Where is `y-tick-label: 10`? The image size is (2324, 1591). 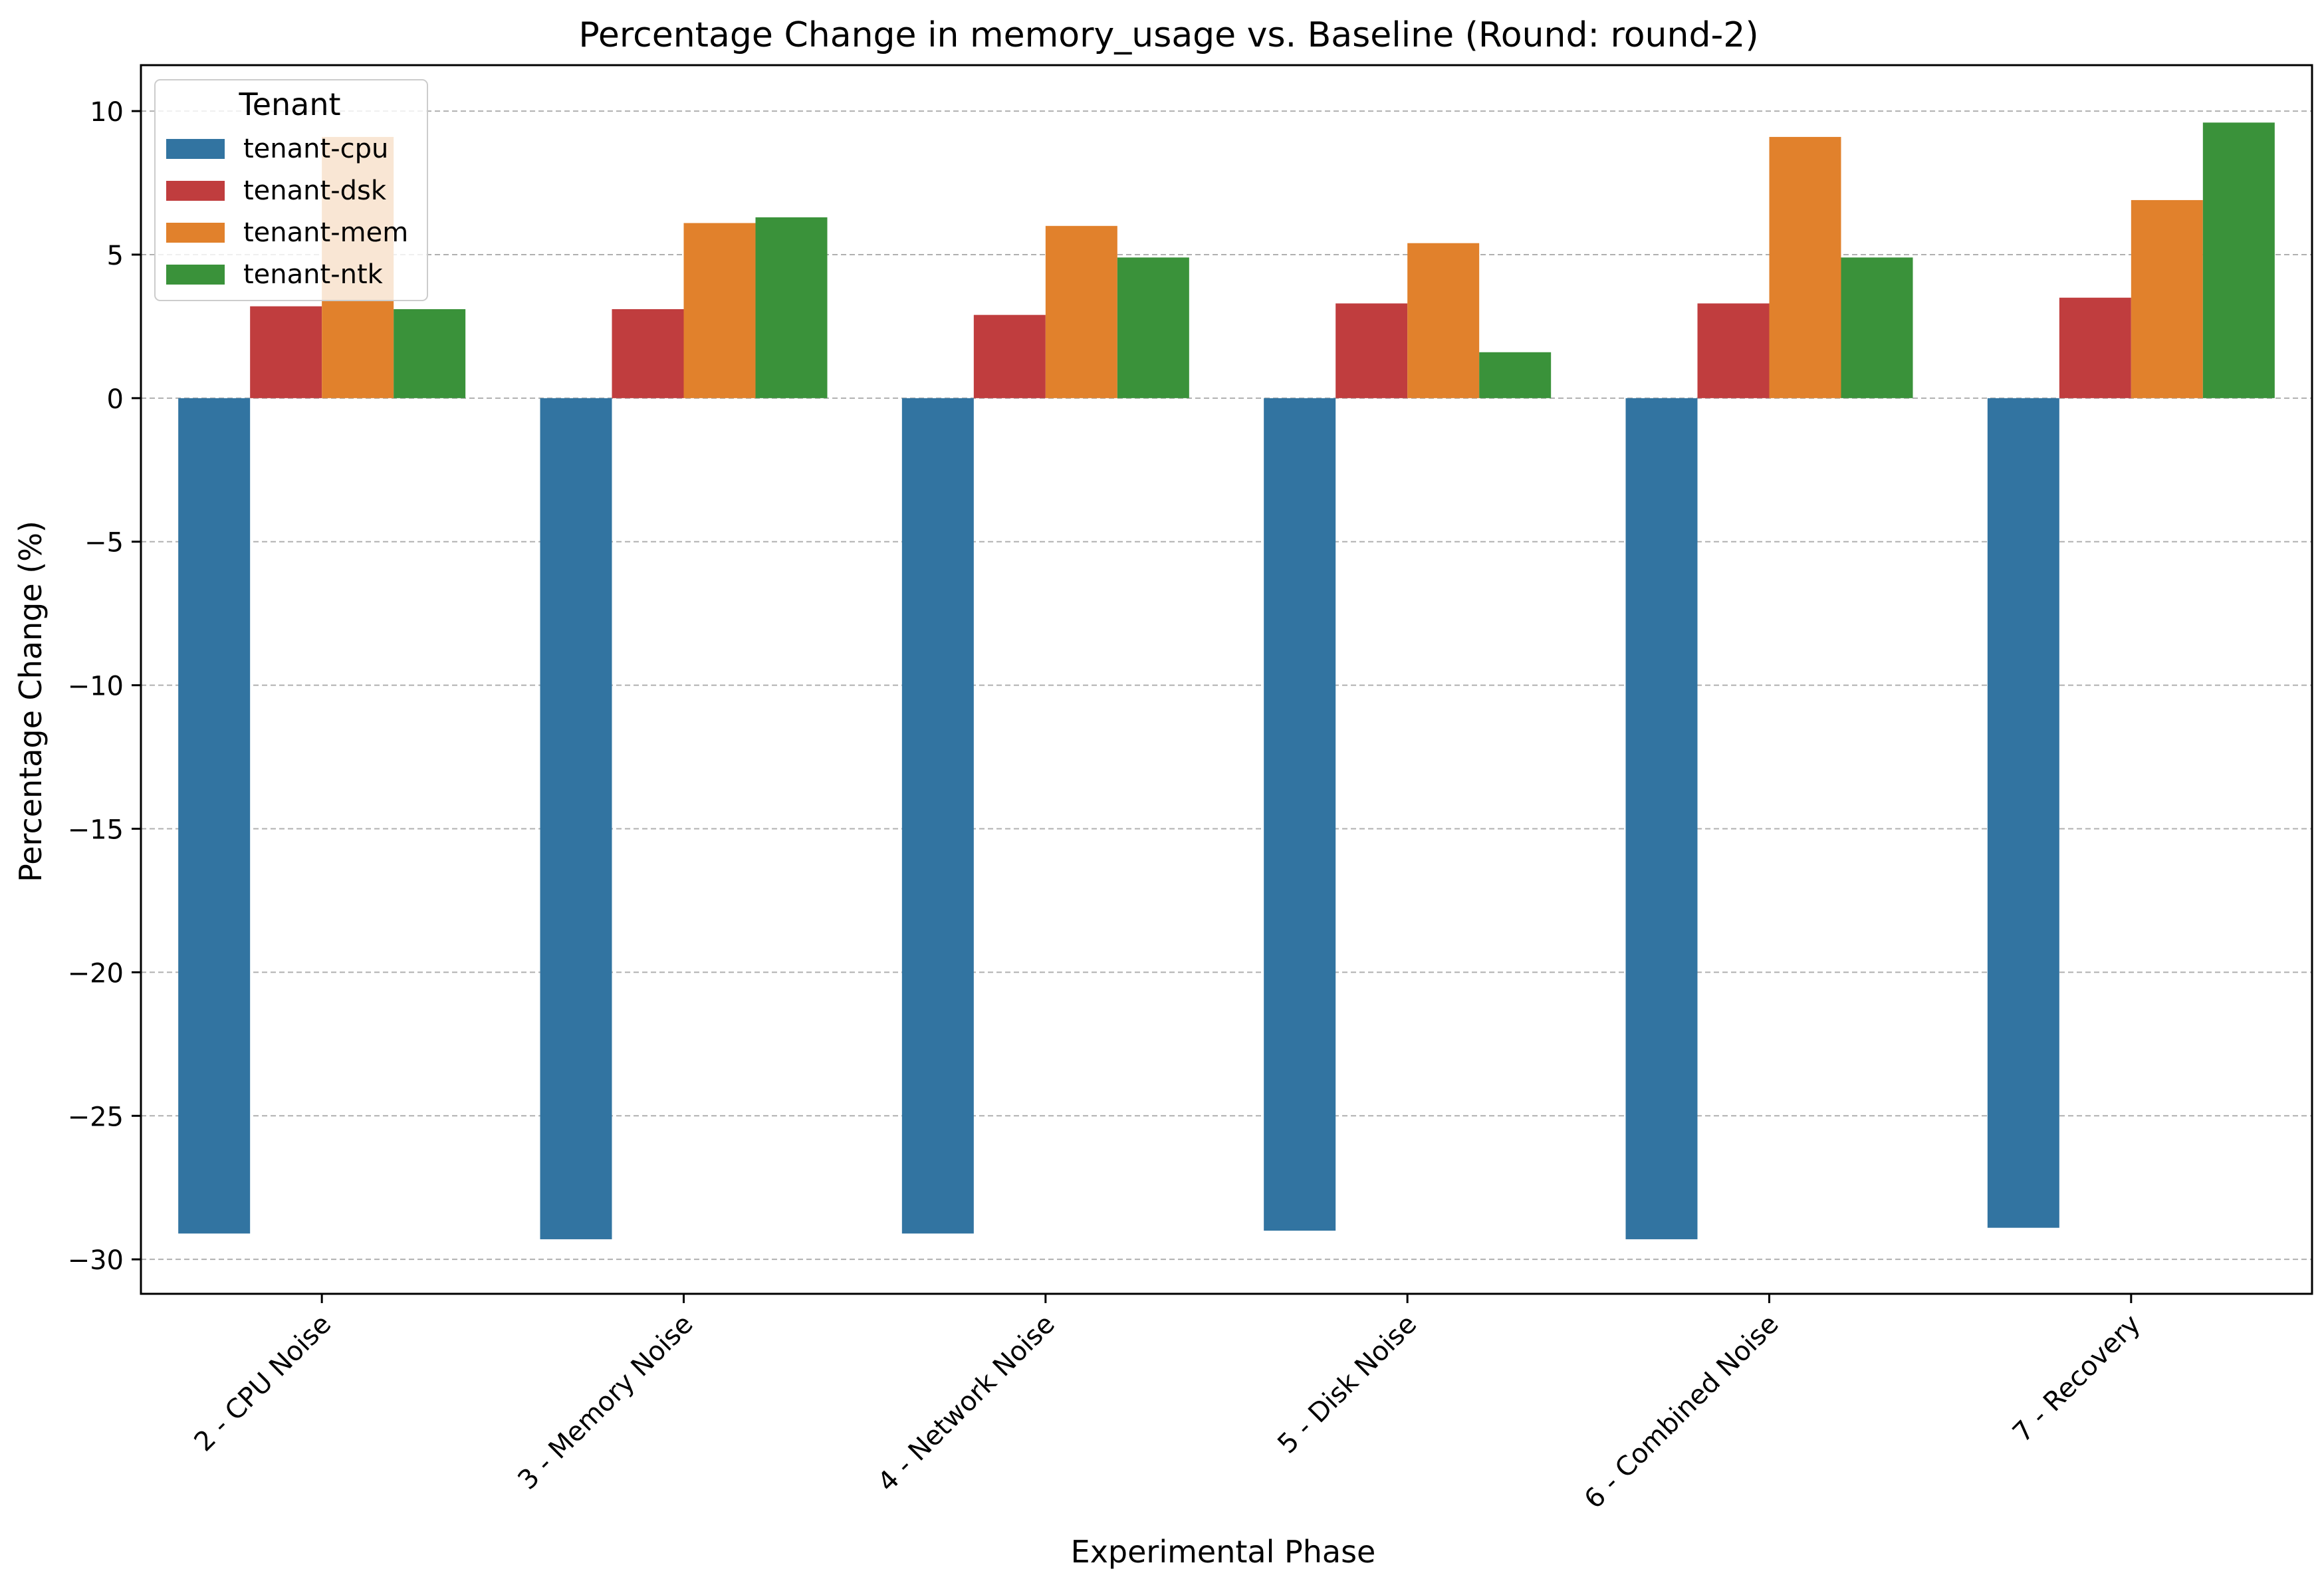
y-tick-label: 10 is located at coordinates (107, 112).